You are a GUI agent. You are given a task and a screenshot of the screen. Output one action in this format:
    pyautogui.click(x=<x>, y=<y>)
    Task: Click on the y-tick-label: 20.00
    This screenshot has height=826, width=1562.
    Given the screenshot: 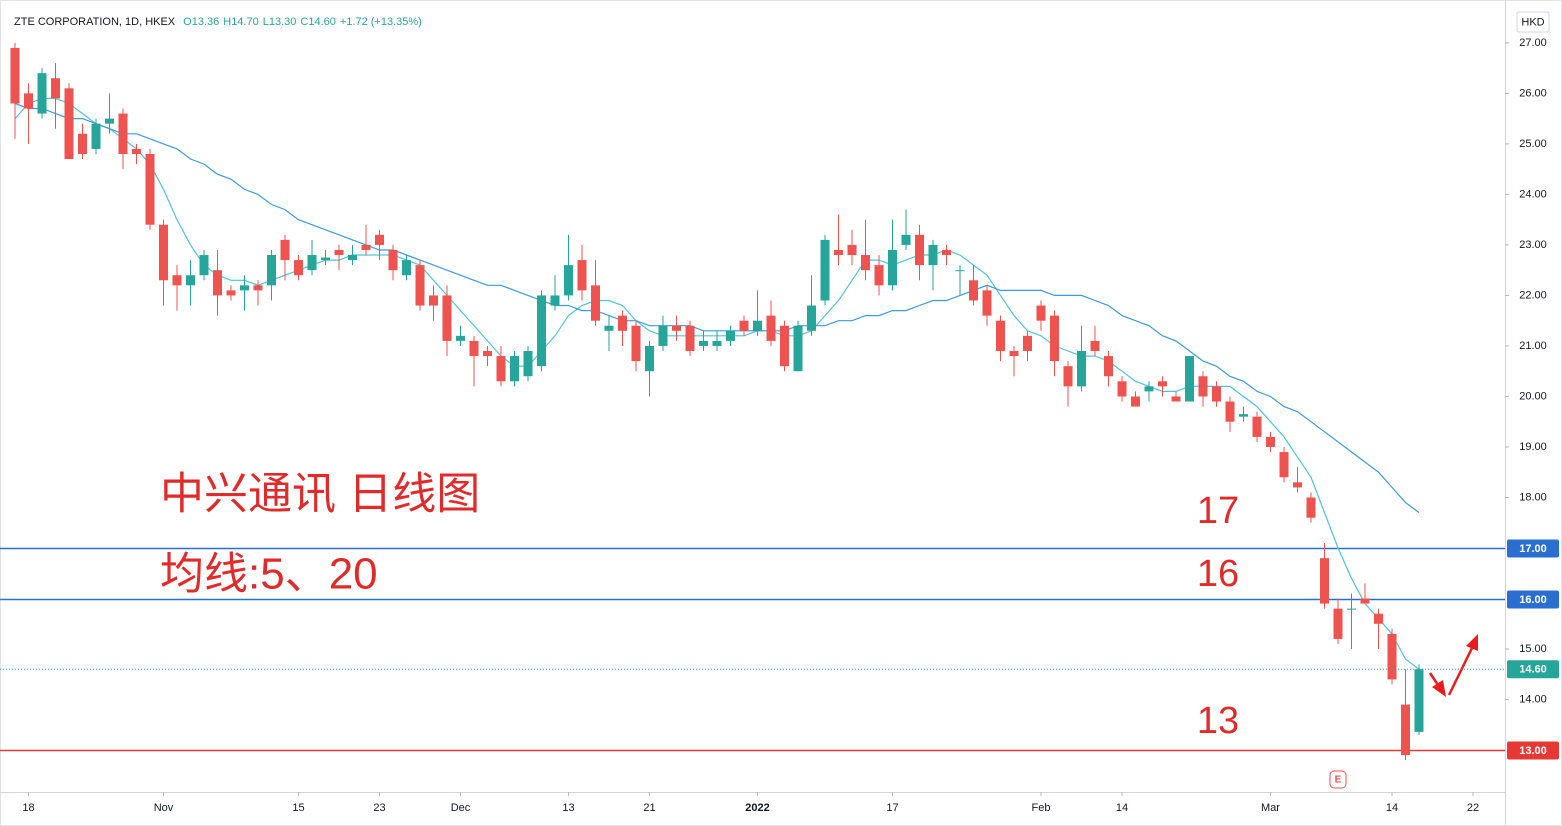 What is the action you would take?
    pyautogui.click(x=1533, y=396)
    